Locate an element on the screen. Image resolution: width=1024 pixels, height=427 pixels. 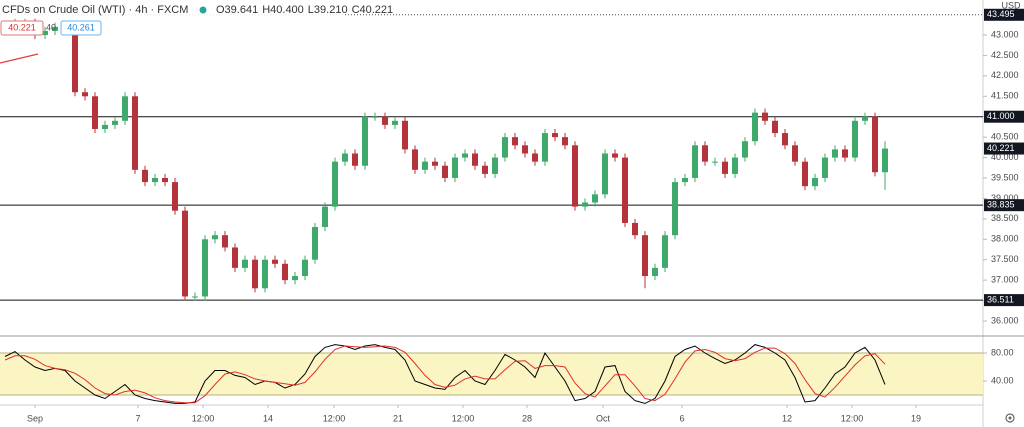
gear is located at coordinates (1010, 418).